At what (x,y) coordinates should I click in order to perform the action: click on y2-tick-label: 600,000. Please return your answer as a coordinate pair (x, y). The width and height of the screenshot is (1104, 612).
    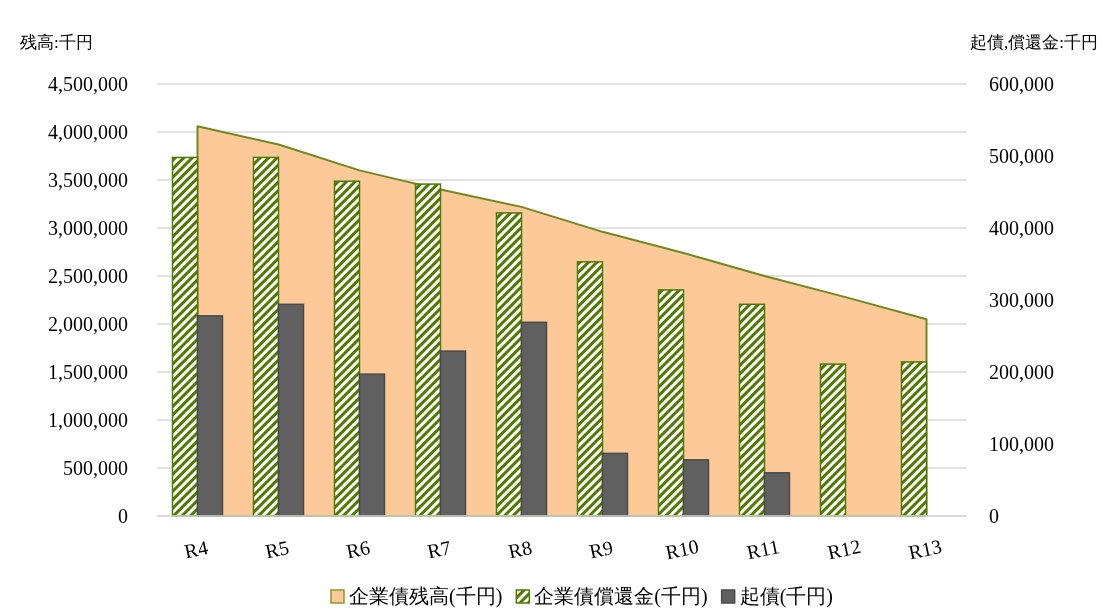
    Looking at the image, I should click on (1021, 84).